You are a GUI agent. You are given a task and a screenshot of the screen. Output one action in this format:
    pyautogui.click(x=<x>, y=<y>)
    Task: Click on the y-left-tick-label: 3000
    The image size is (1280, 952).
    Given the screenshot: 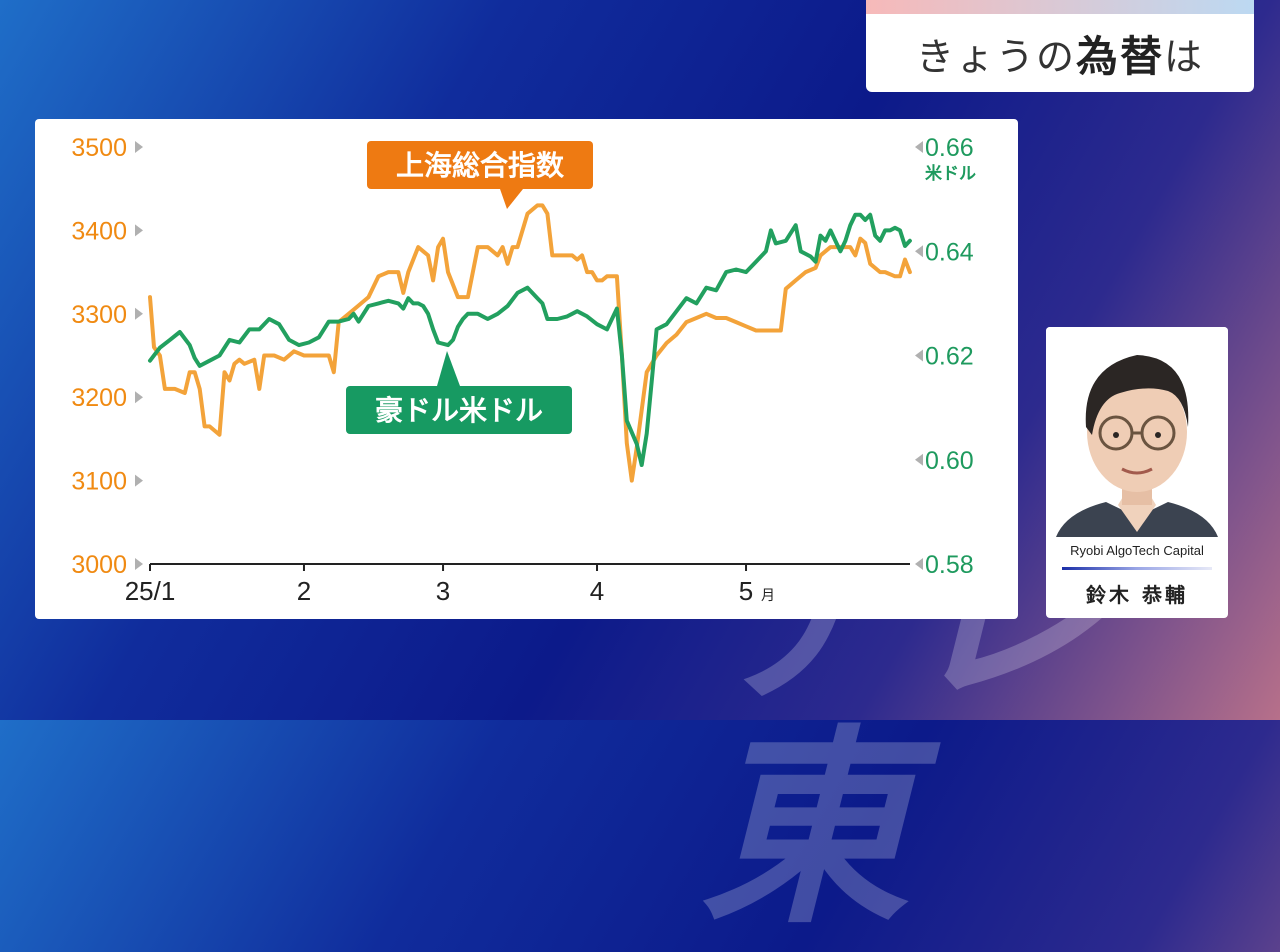 What is the action you would take?
    pyautogui.click(x=99, y=565)
    